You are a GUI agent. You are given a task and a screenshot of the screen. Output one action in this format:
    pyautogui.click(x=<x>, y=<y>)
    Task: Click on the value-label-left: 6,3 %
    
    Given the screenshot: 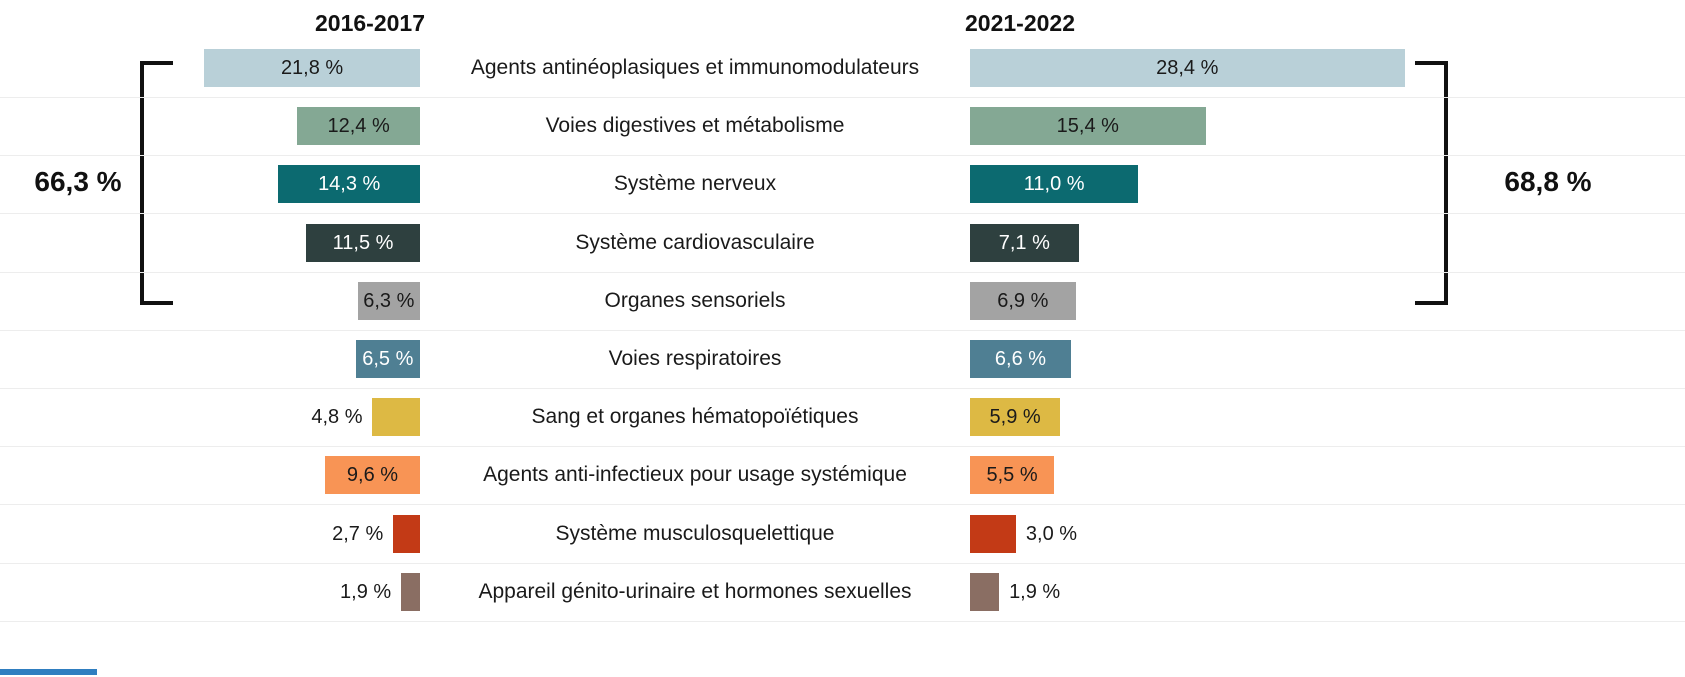 What is the action you would take?
    pyautogui.click(x=389, y=300)
    